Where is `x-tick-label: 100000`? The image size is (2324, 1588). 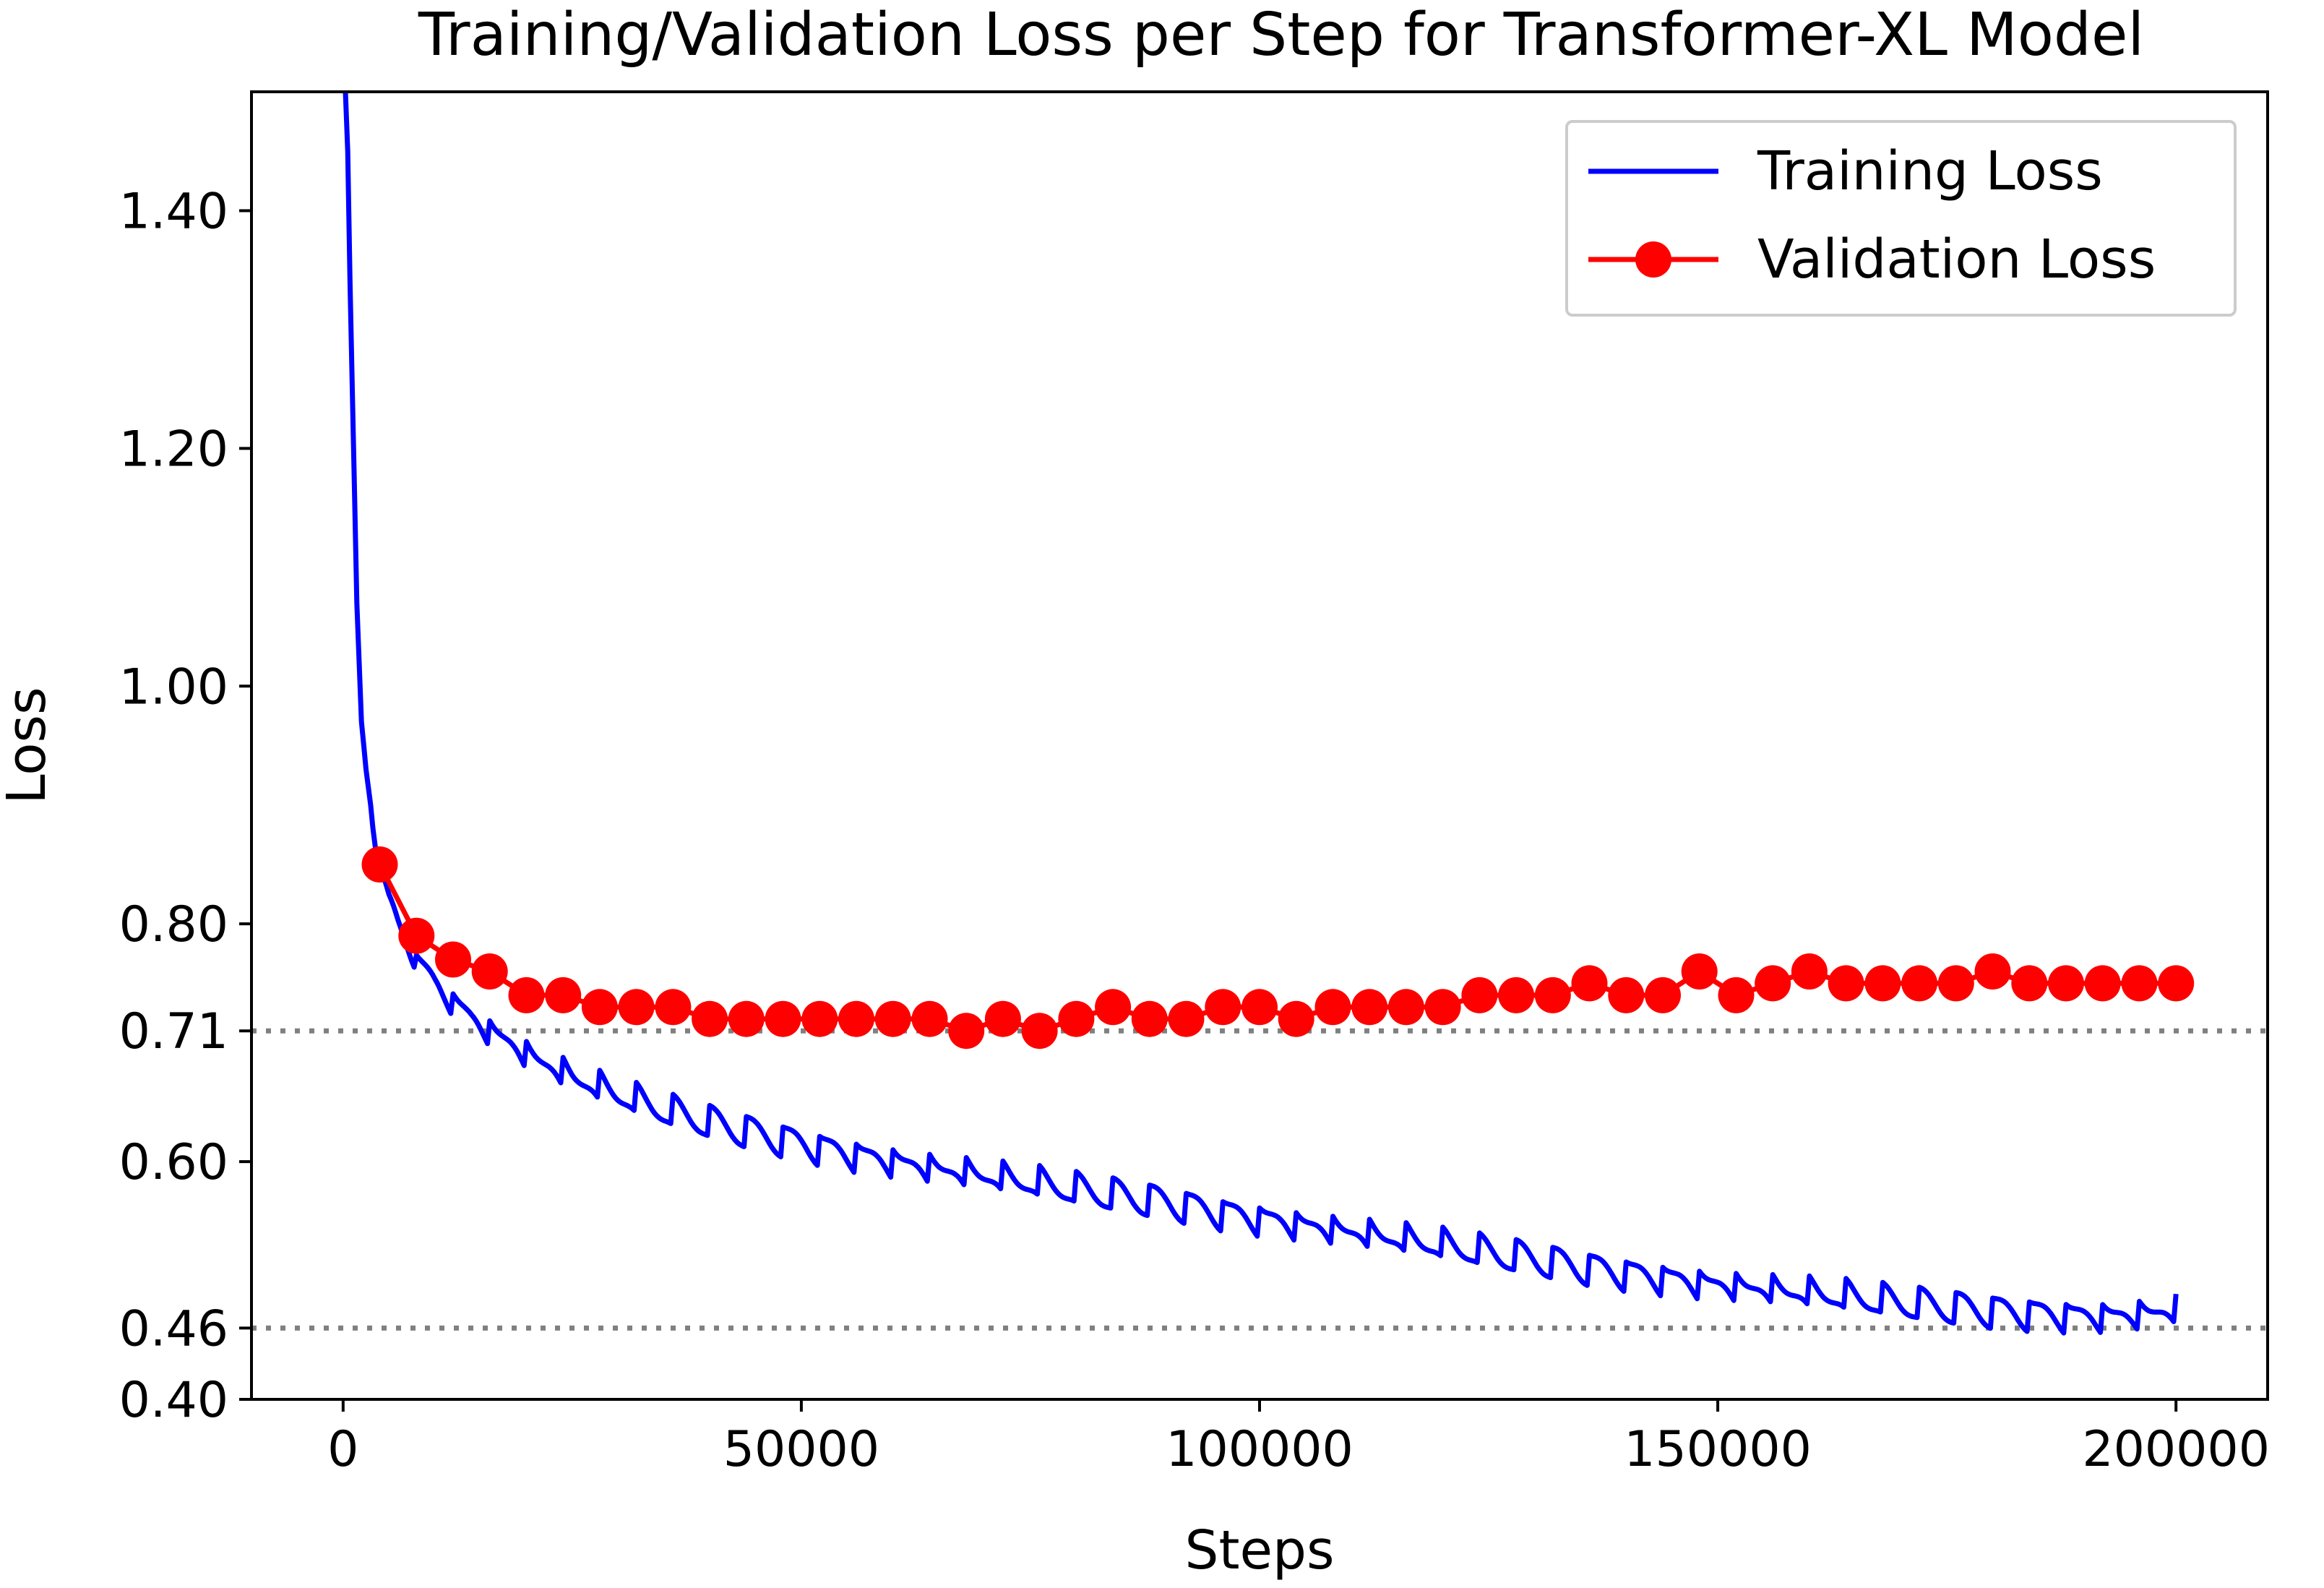 x-tick-label: 100000 is located at coordinates (1259, 1449).